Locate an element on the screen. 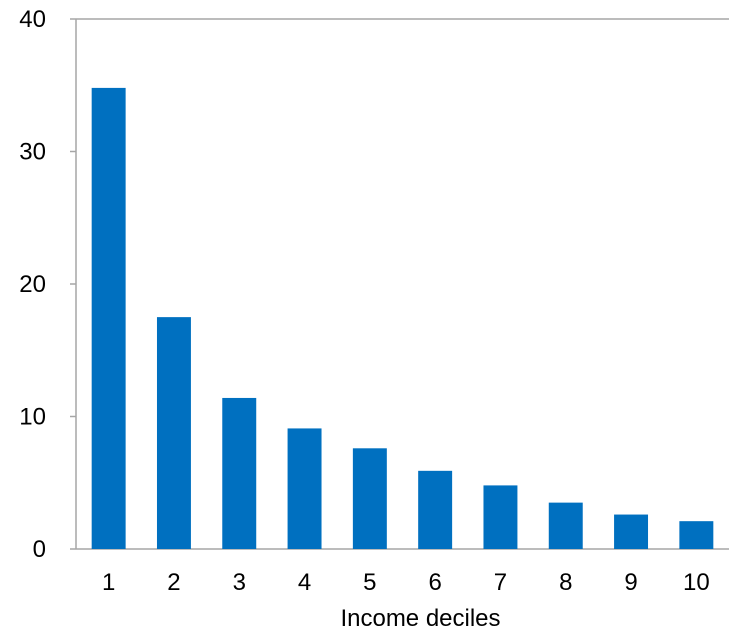 The image size is (731, 631). x-tick-label: 3 is located at coordinates (239, 582).